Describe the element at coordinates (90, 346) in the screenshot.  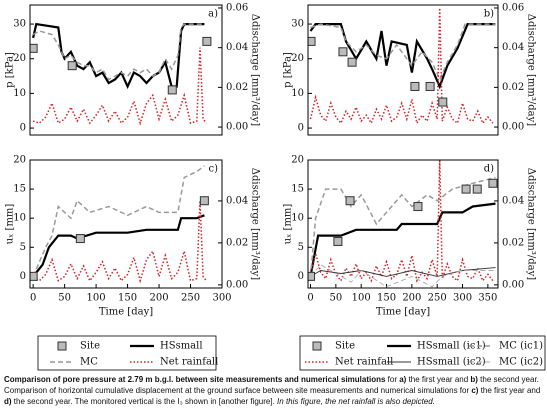
I see `legend-label: Site` at that location.